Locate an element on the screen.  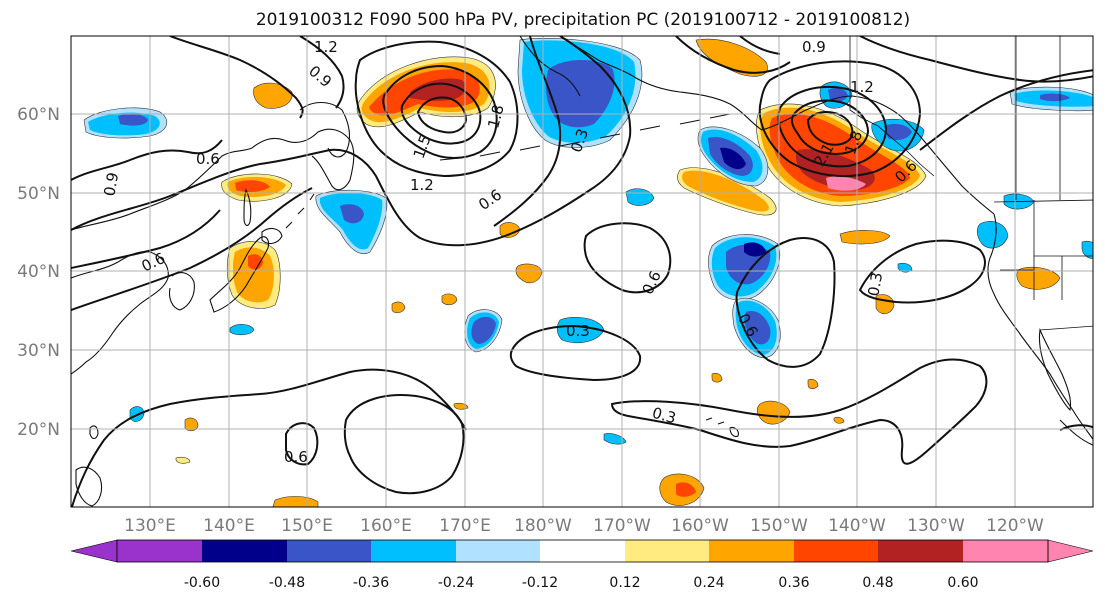
colorbar-tick-label: 0.12 is located at coordinates (624, 583).